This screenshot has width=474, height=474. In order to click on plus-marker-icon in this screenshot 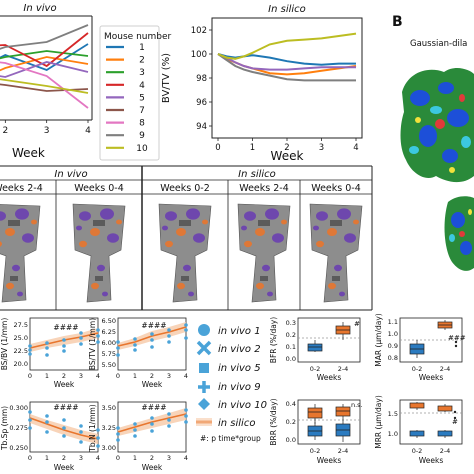, I will do `click(204, 387)`.